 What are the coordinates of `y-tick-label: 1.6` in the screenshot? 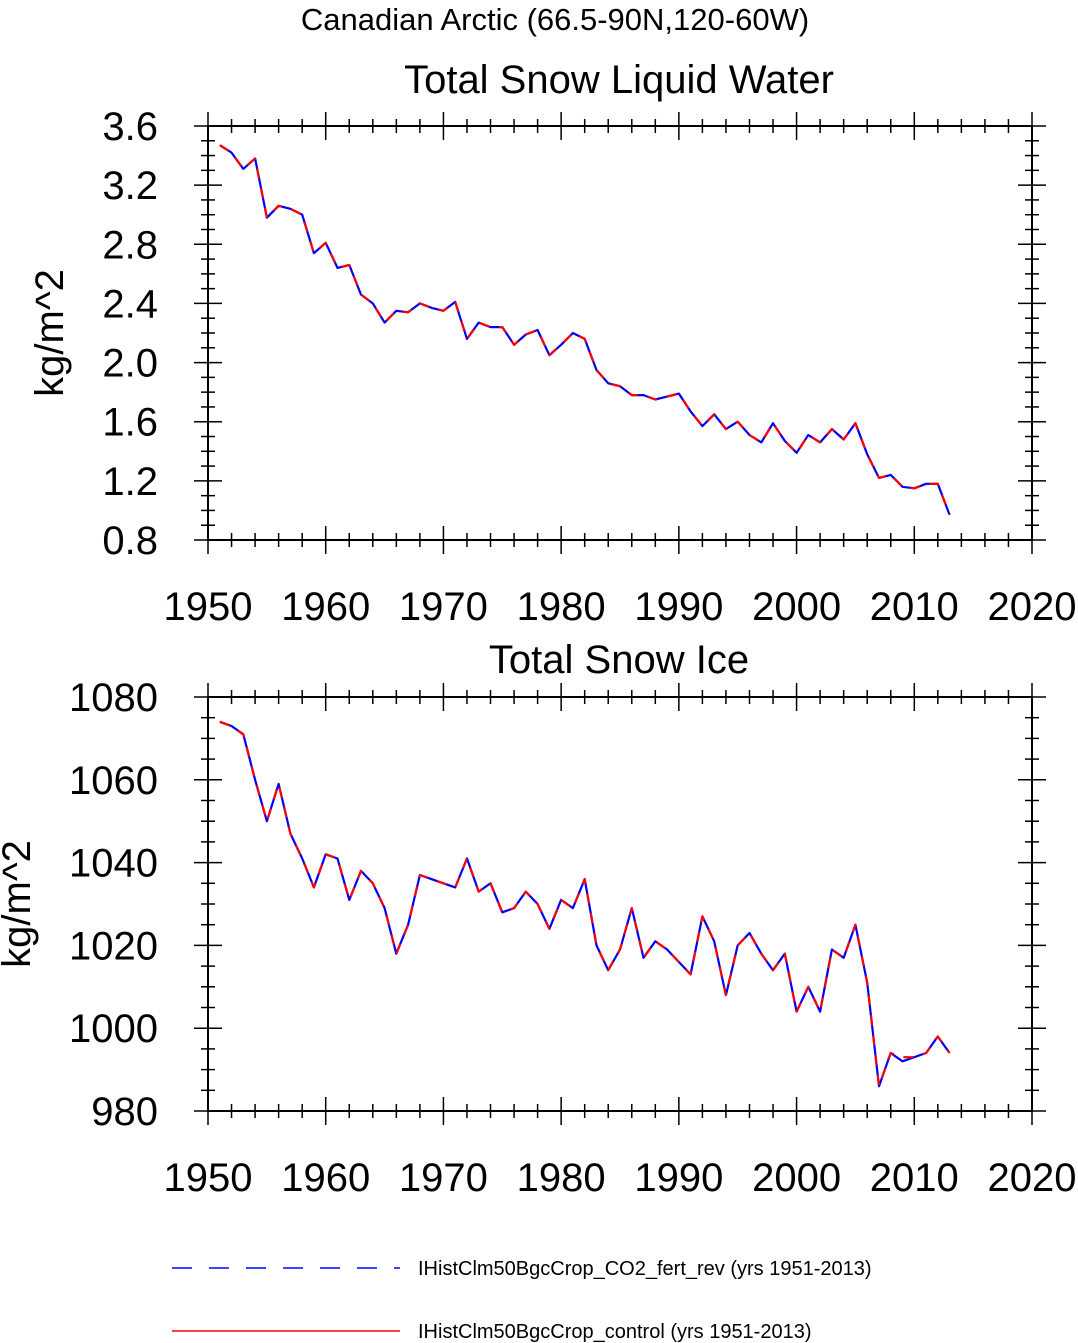 It's located at (130, 423).